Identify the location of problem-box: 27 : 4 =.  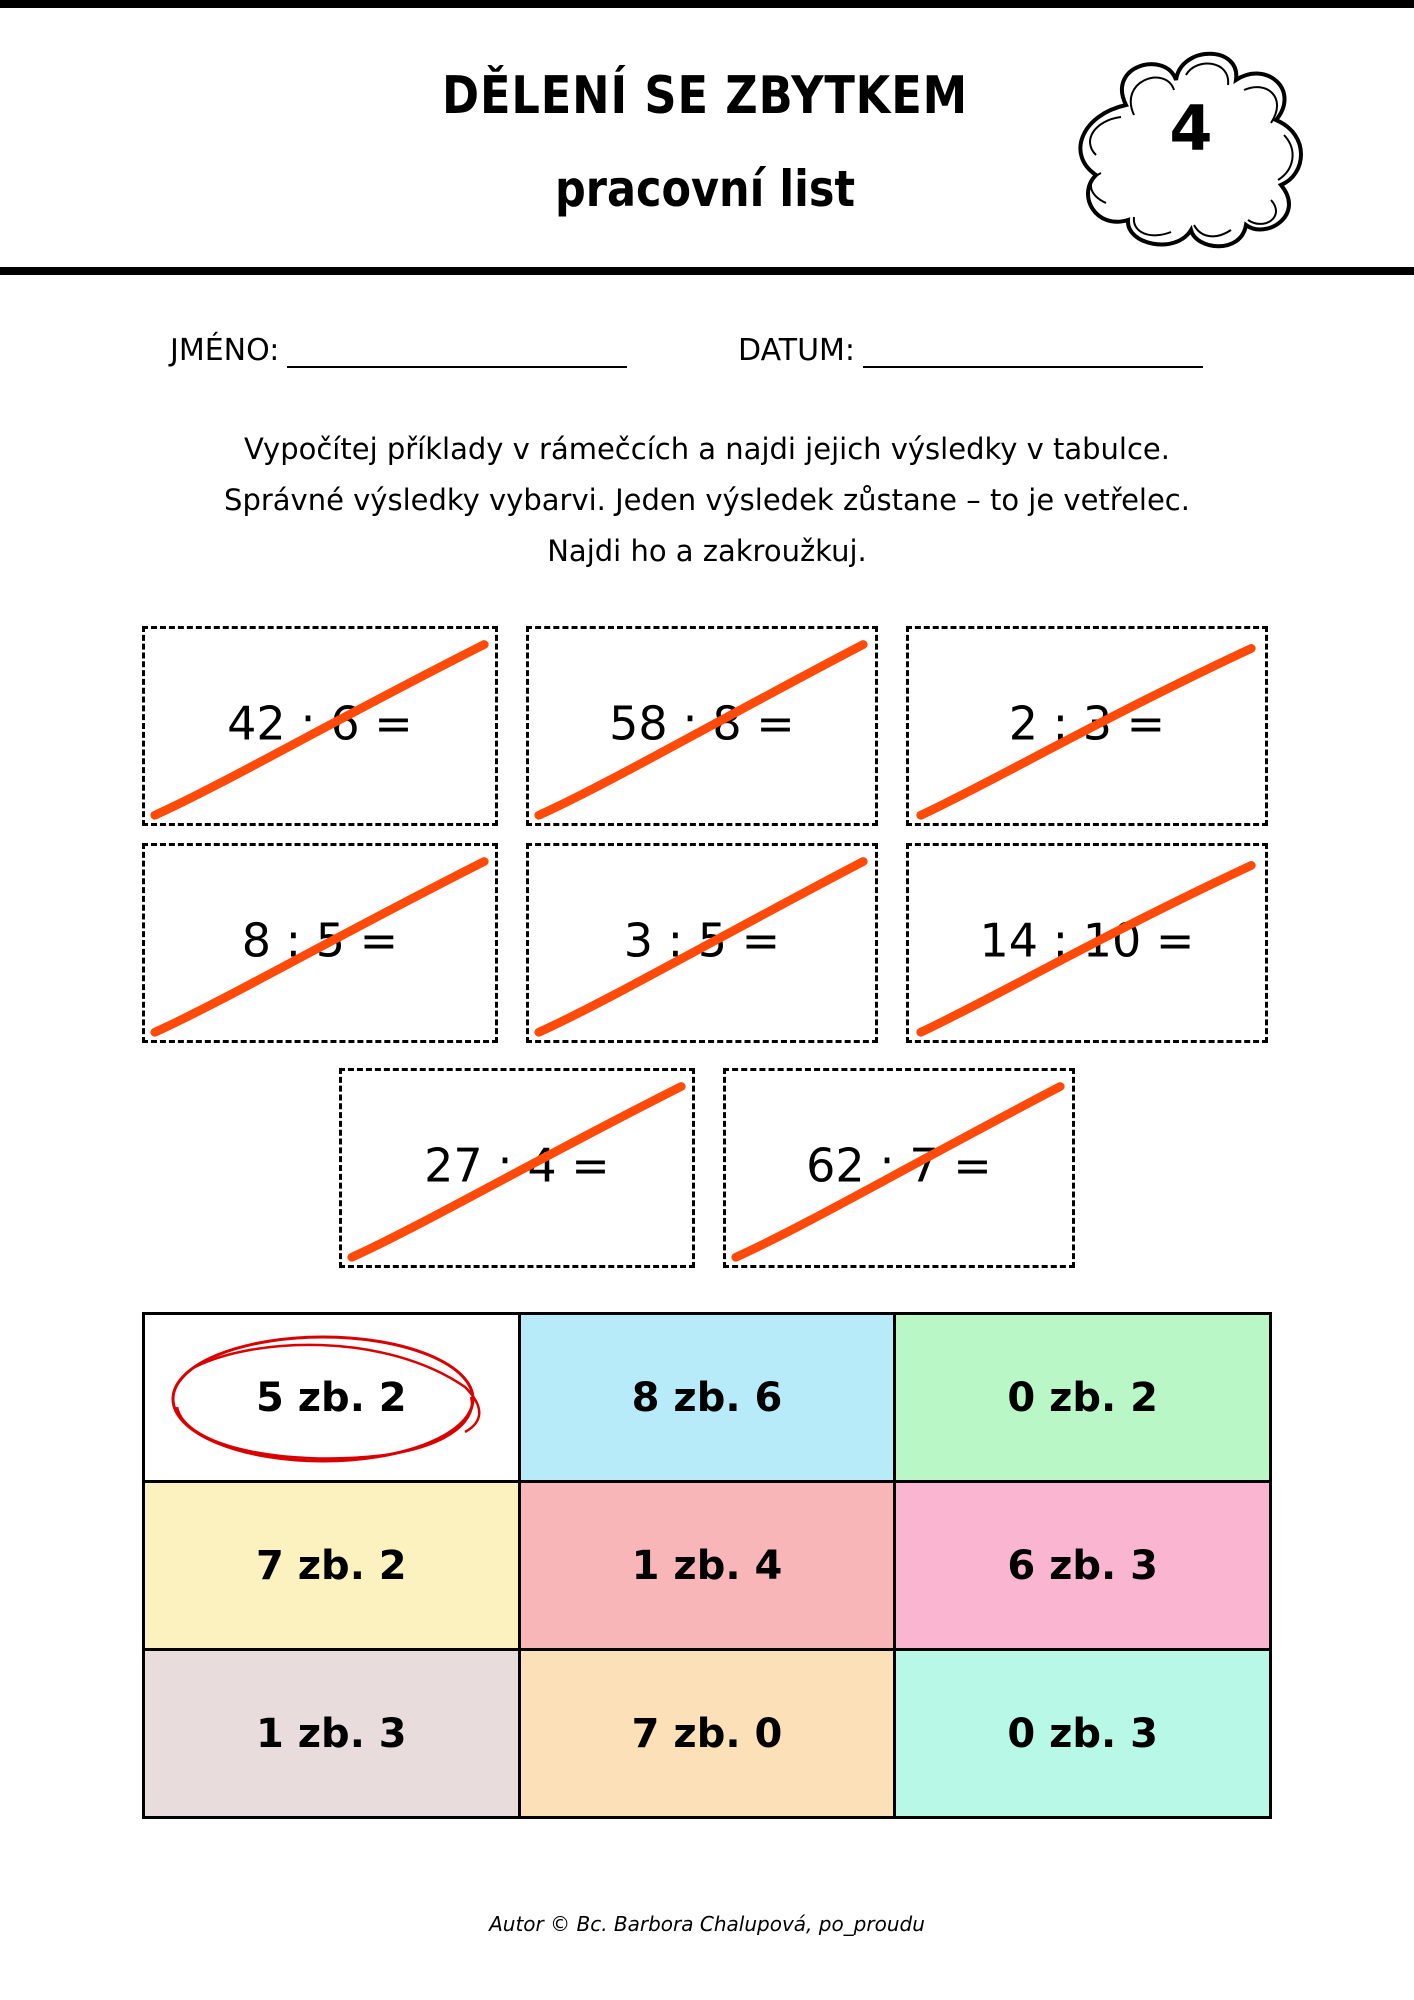
(517, 1168).